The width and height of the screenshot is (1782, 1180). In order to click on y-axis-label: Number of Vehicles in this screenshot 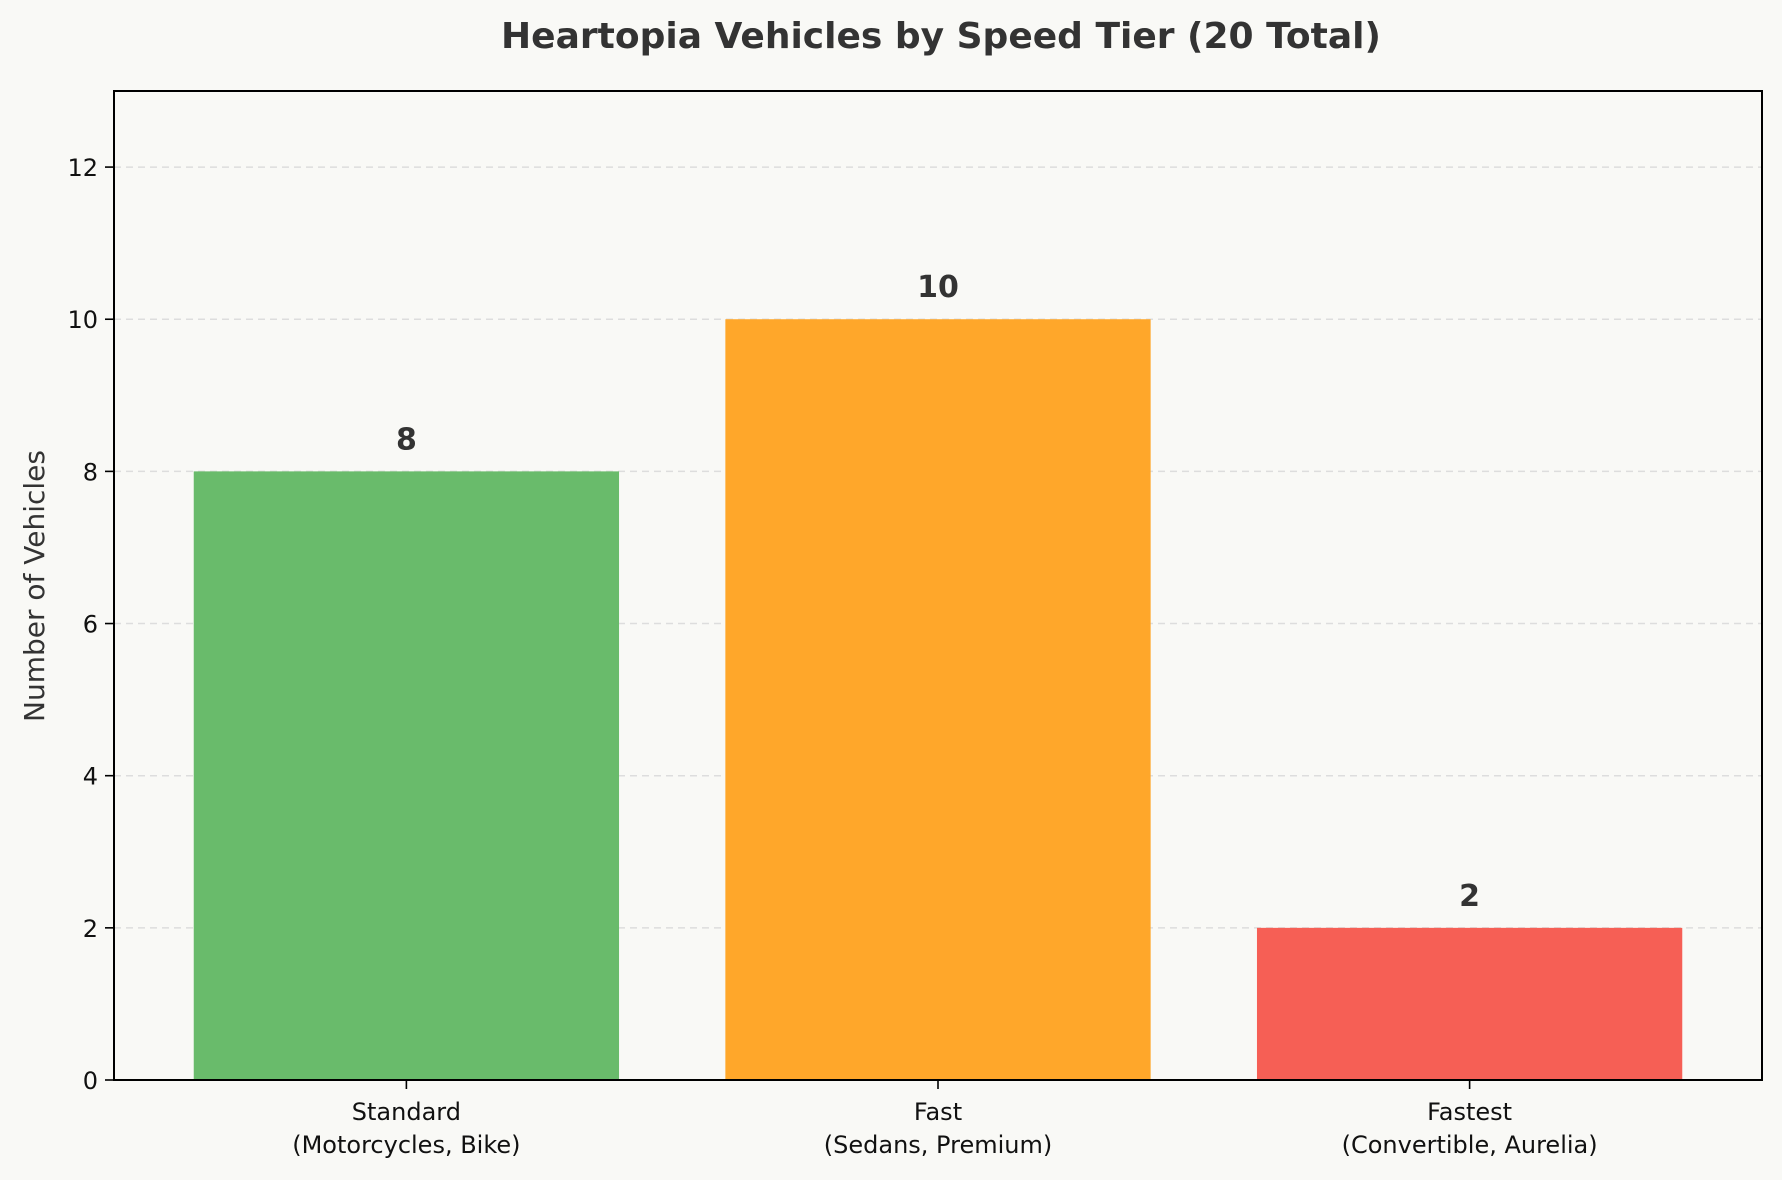, I will do `click(34, 586)`.